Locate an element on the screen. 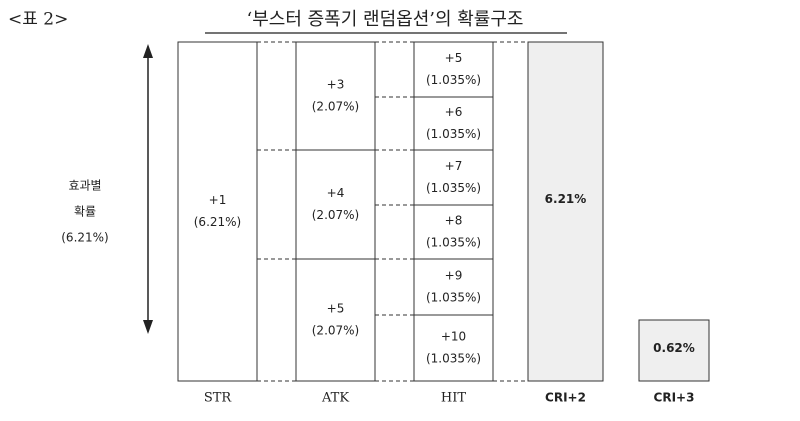  side-label: (6.21%) is located at coordinates (84, 238).